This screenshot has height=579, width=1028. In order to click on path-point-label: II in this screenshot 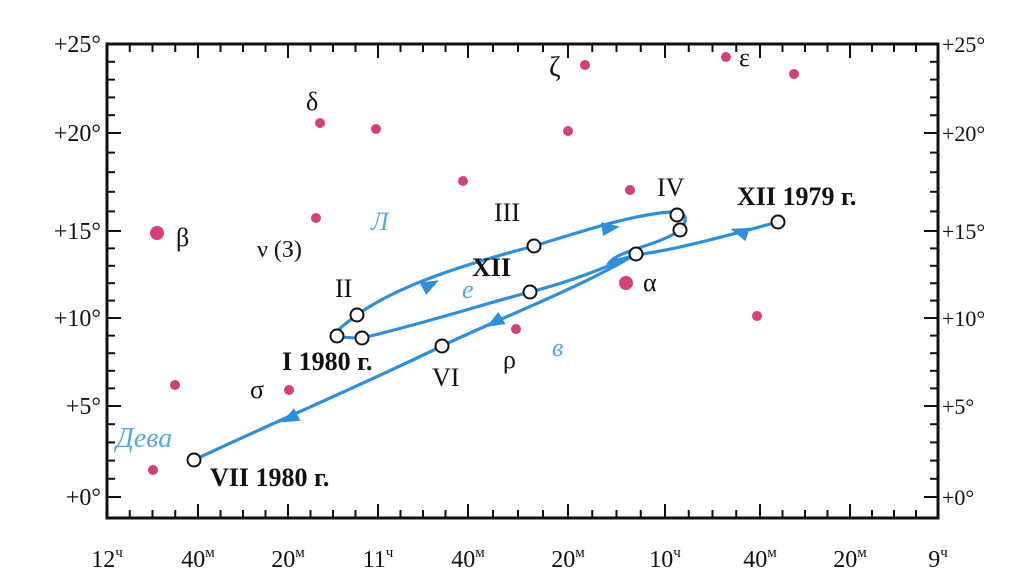, I will do `click(343, 288)`.